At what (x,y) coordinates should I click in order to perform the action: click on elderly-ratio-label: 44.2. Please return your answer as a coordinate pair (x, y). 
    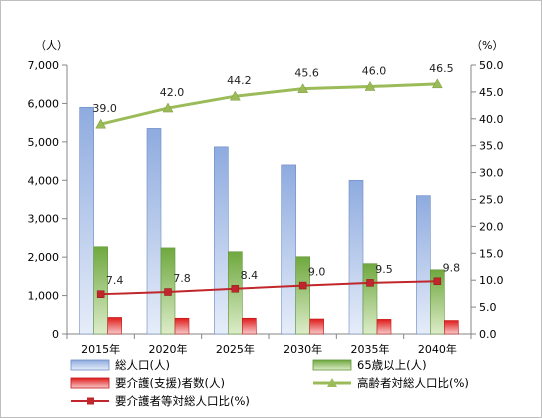
    Looking at the image, I should click on (239, 80).